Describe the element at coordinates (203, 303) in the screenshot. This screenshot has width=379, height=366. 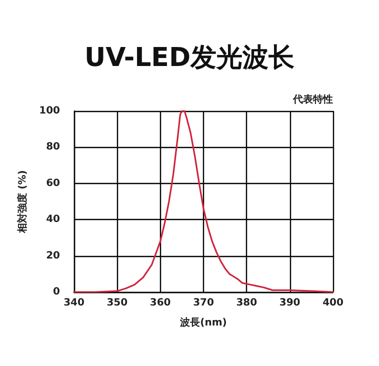
I see `x-tick-label: 370` at that location.